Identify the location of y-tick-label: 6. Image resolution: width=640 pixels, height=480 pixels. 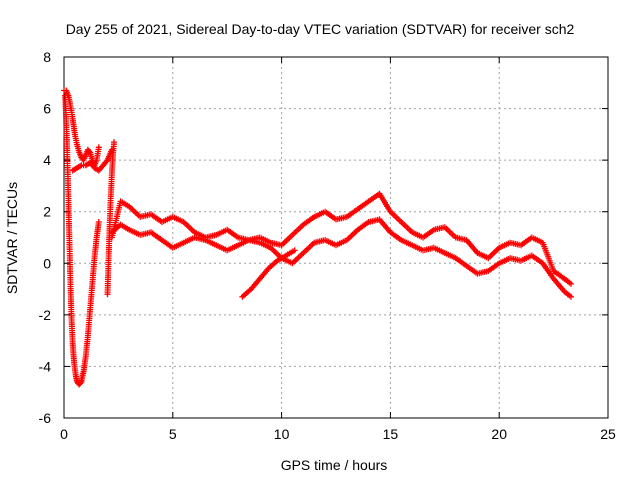
(47, 109).